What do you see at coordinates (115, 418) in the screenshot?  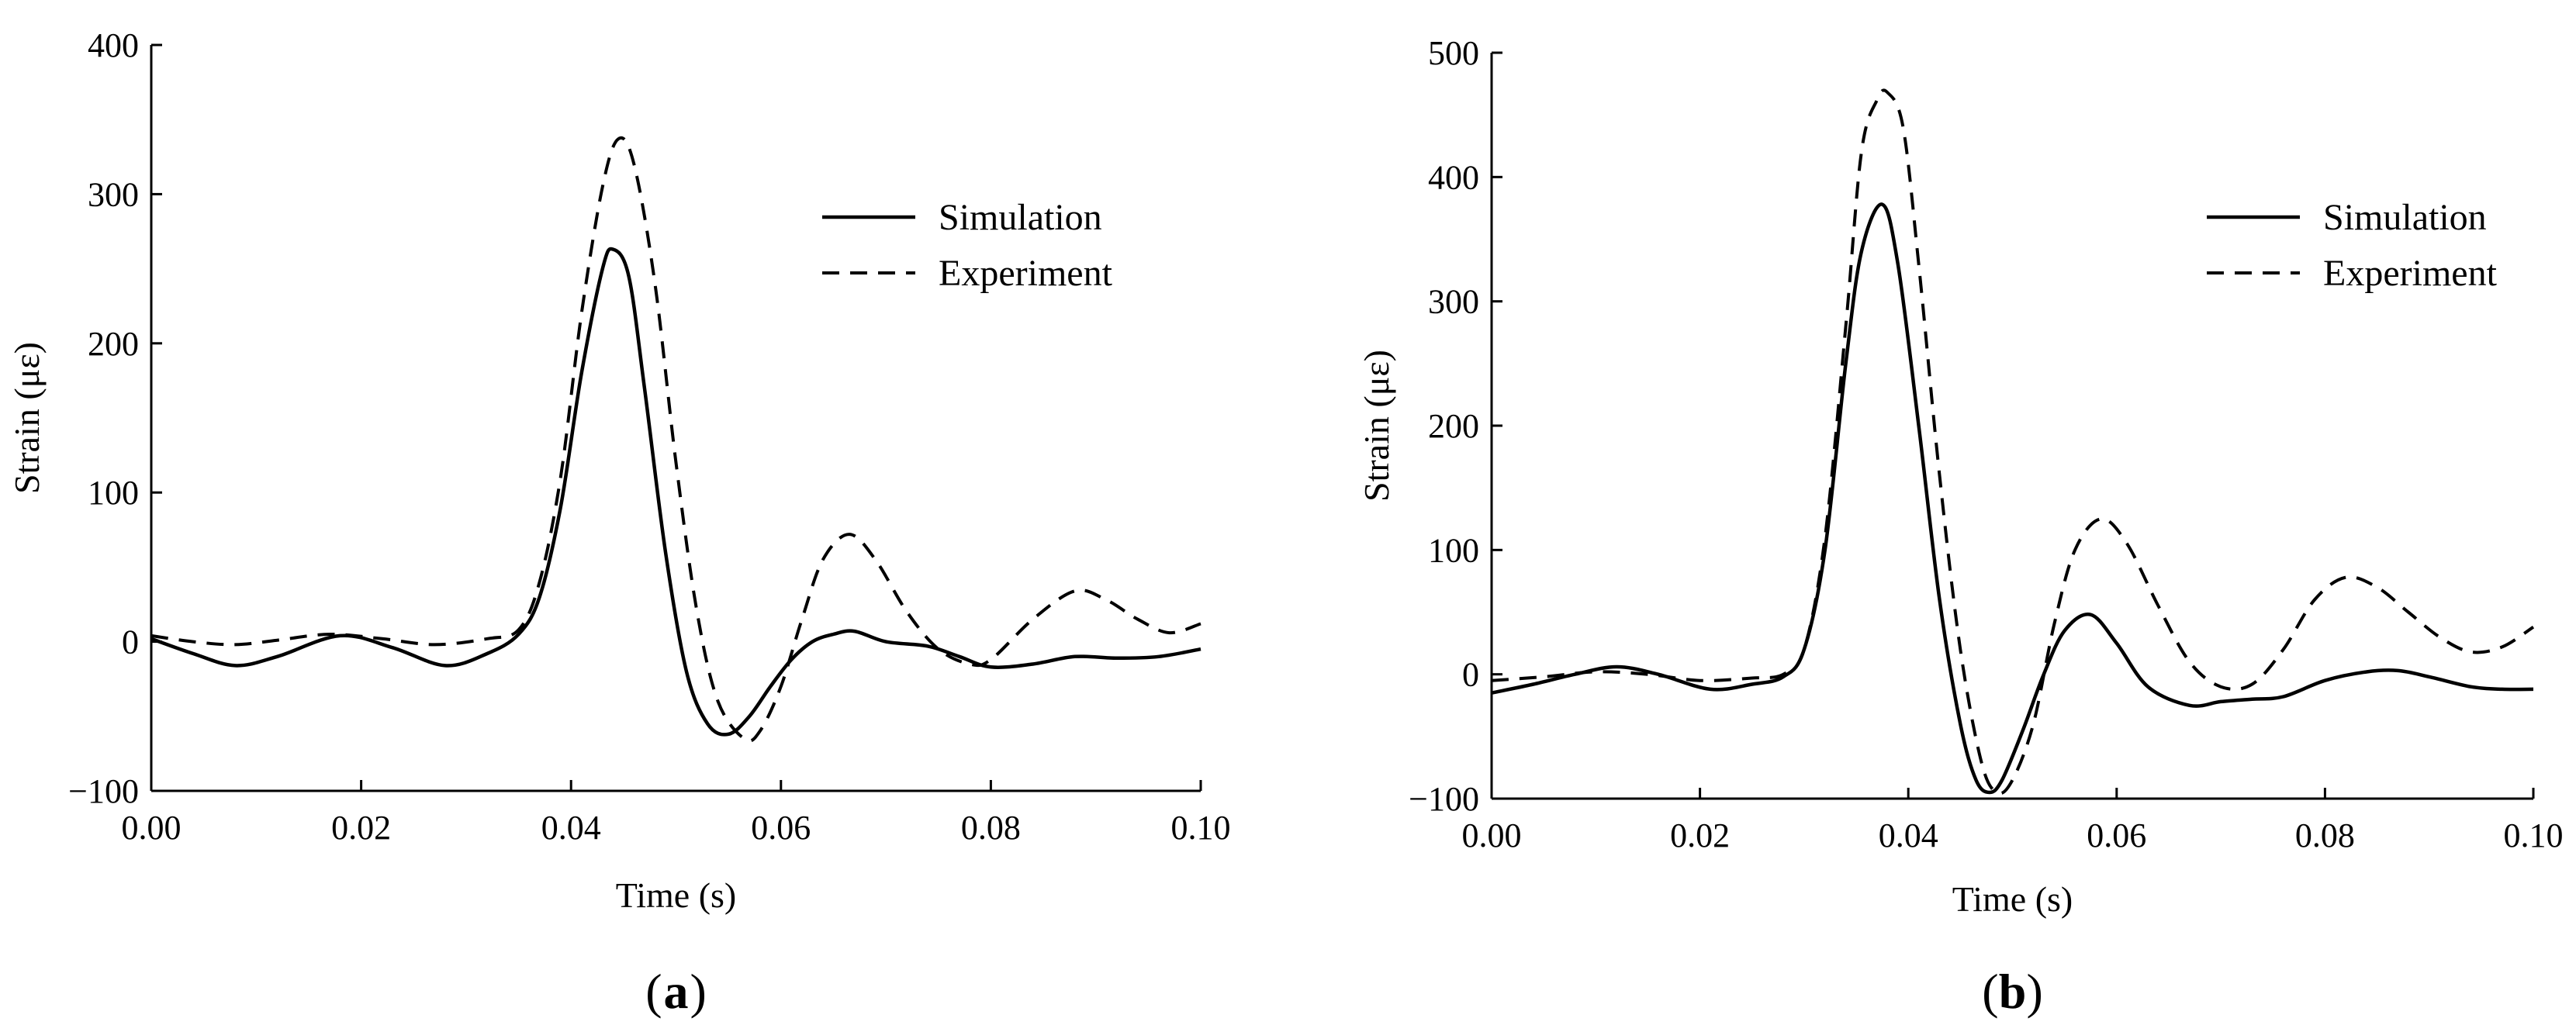 I see `y-axis-ticks: −100 0 100 200 300 400` at bounding box center [115, 418].